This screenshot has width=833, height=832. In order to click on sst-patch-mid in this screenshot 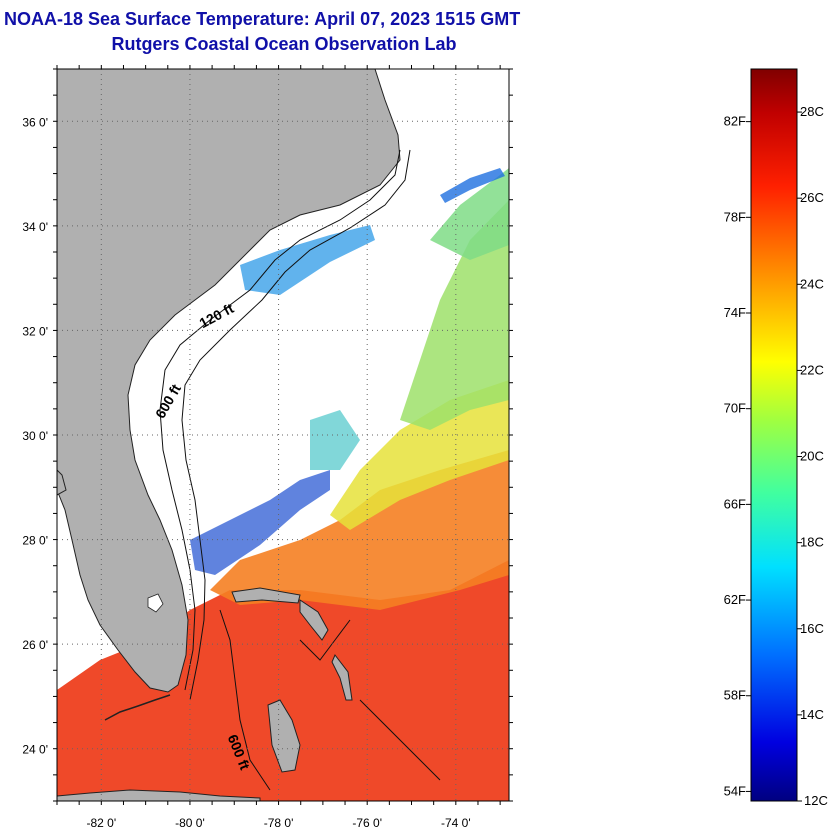, I will do `click(335, 440)`.